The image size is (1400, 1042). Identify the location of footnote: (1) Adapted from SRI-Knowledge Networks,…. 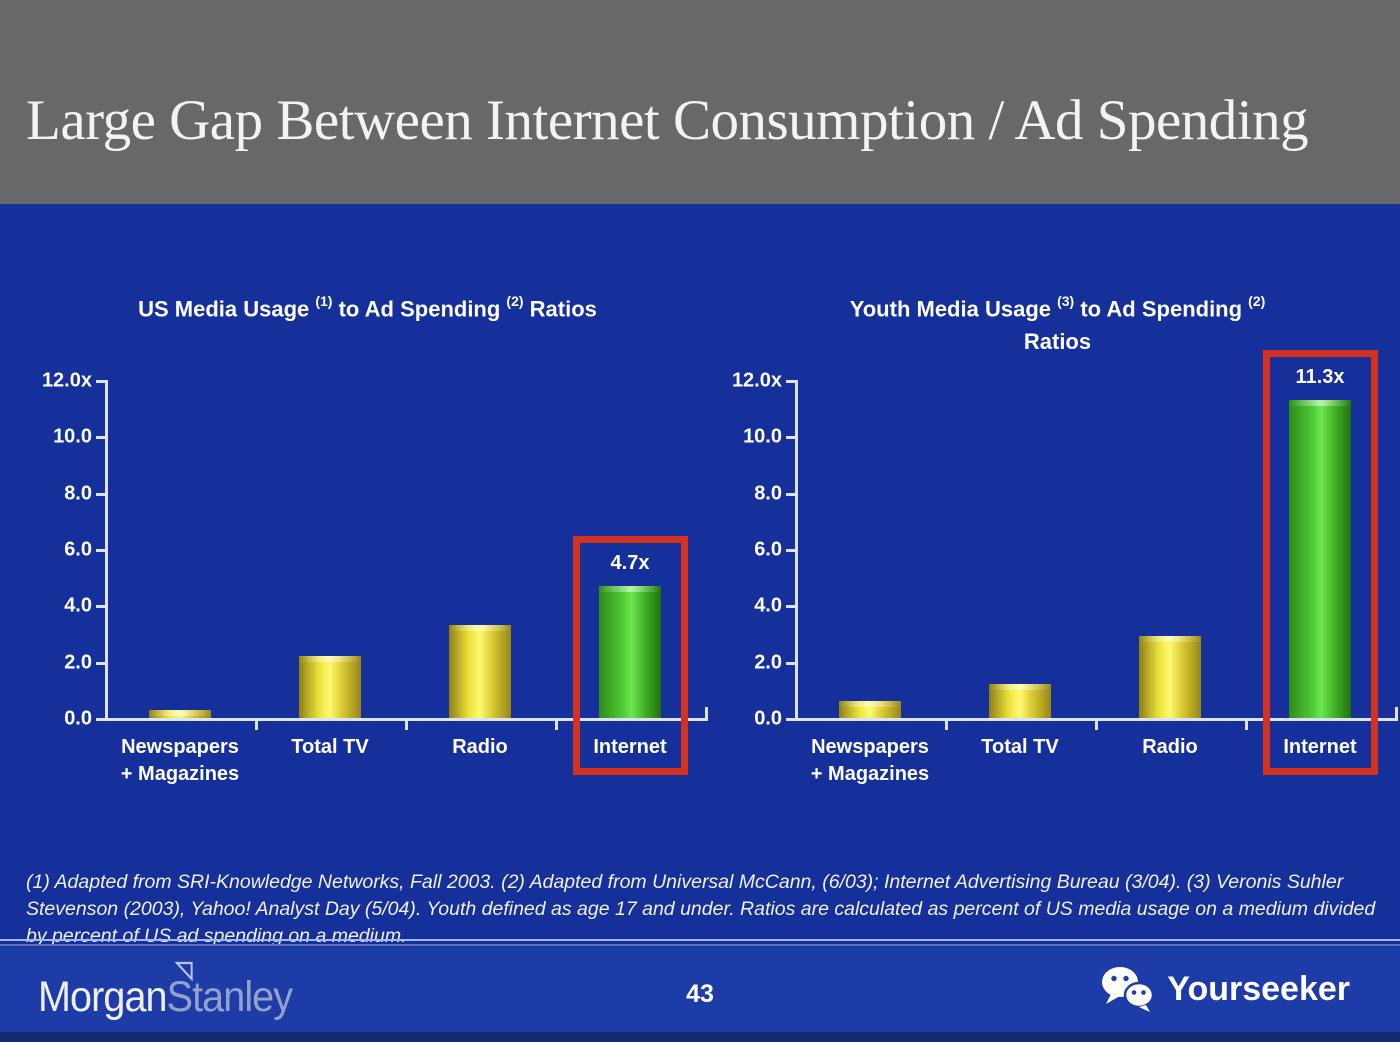
(701, 909).